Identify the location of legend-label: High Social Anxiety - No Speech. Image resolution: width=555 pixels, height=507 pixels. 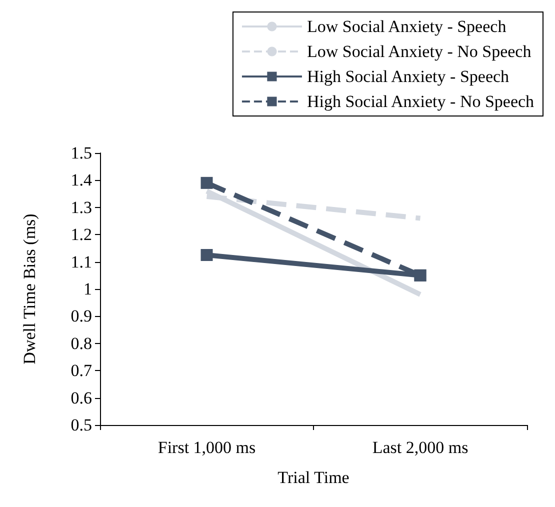
(420, 101).